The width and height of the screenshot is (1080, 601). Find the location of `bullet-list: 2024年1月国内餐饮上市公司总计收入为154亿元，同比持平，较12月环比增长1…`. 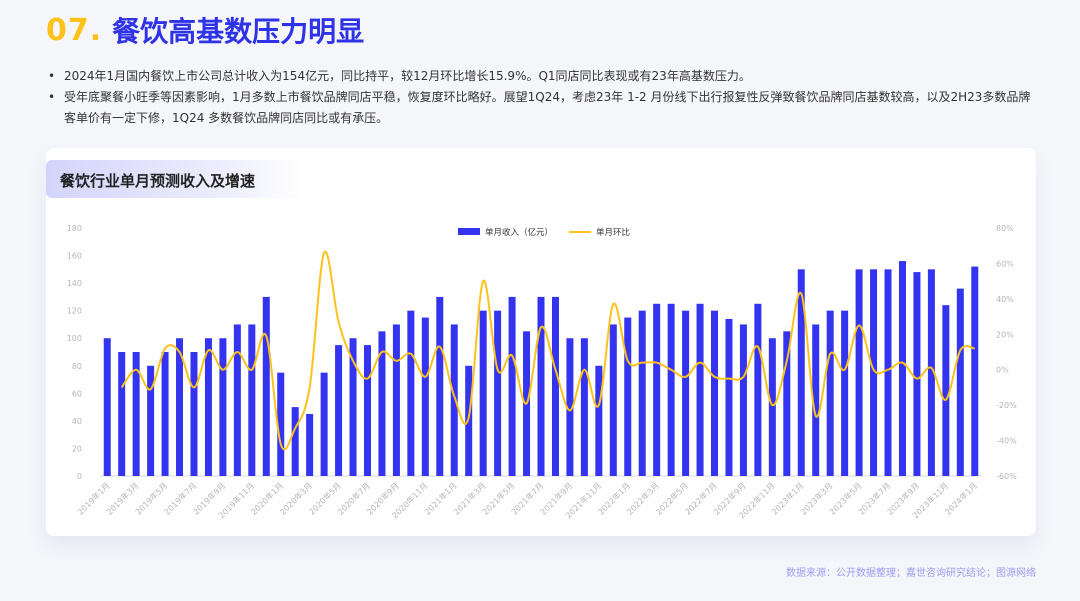

bullet-list: 2024年1月国内餐饮上市公司总计收入为154亿元，同比持平，较12月环比增长1… is located at coordinates (541, 97).